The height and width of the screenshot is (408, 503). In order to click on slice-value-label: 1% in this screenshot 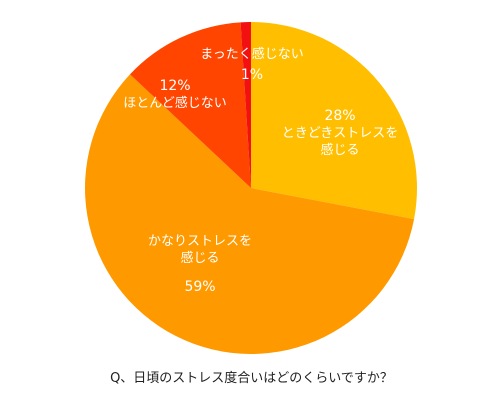, I will do `click(252, 75)`.